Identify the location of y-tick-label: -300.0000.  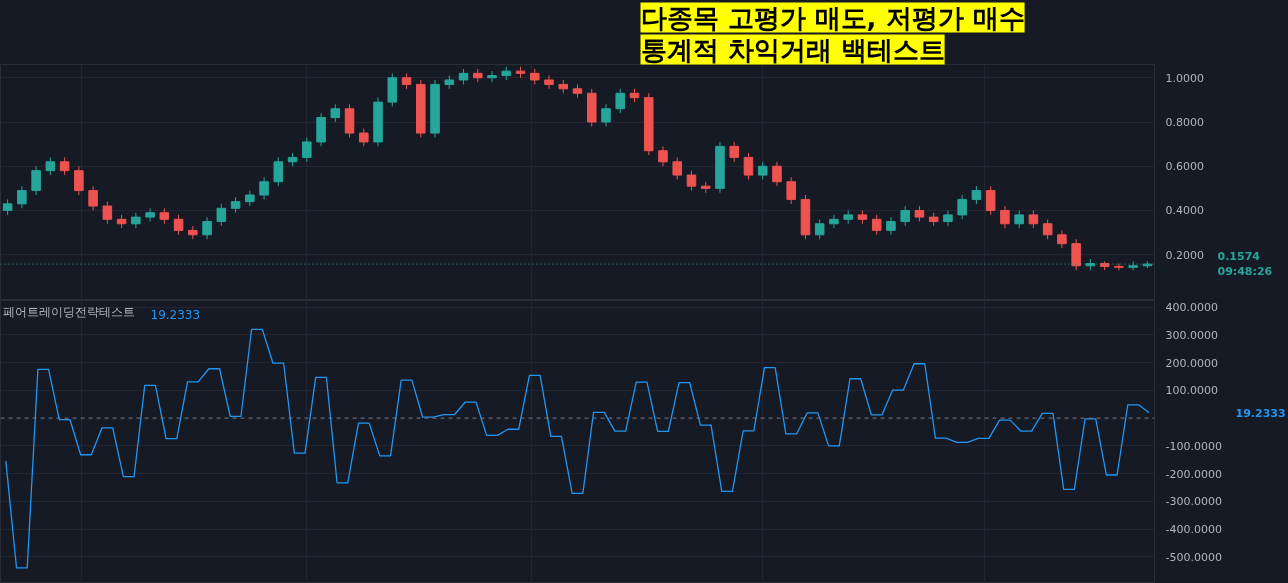
(1193, 502).